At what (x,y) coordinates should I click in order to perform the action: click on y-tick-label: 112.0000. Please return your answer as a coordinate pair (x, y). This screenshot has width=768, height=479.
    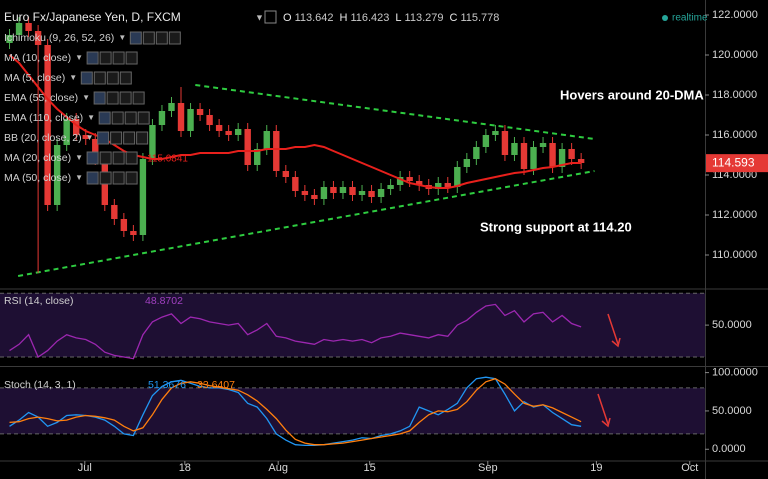
    Looking at the image, I should click on (734, 215).